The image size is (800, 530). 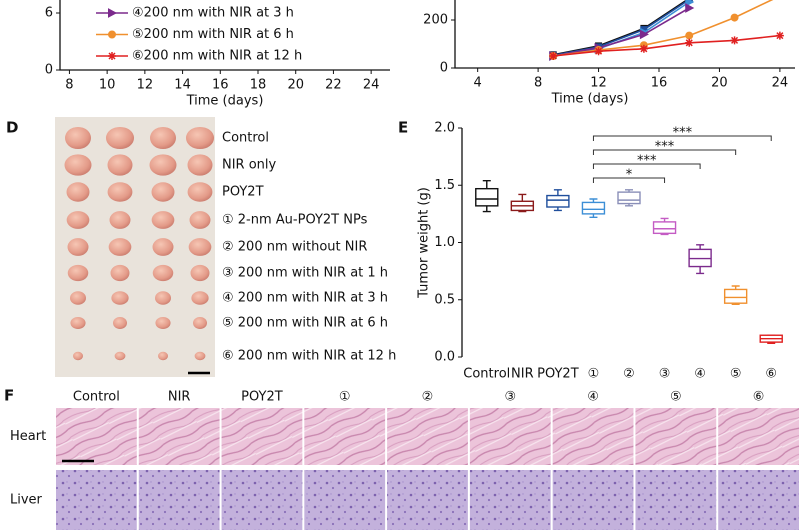 What do you see at coordinates (28, 436) in the screenshot?
I see `row-label: Heart` at bounding box center [28, 436].